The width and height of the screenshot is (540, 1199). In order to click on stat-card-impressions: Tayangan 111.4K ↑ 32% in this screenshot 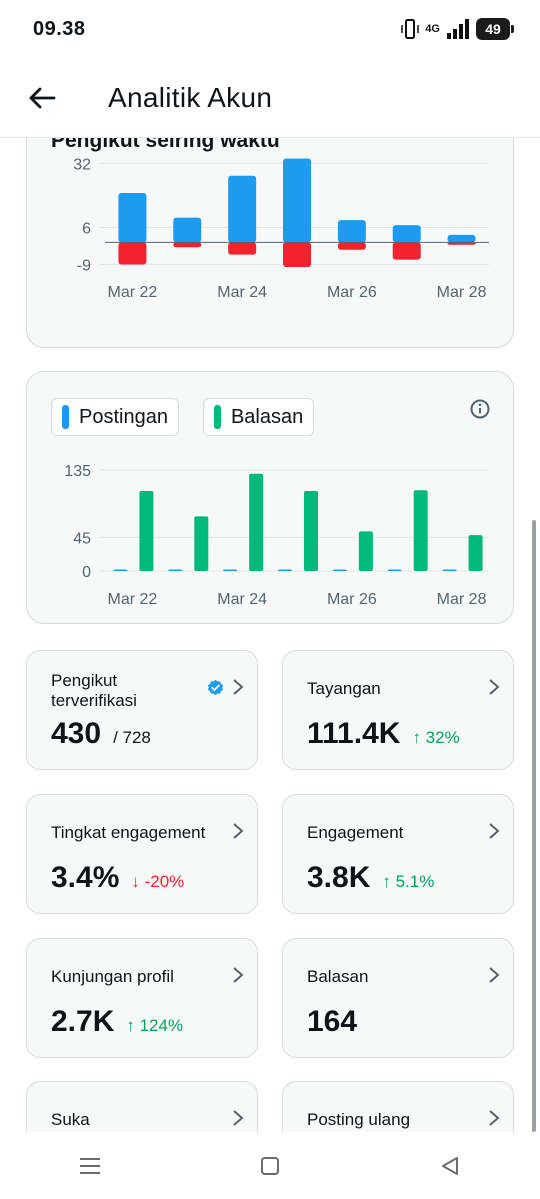, I will do `click(398, 710)`.